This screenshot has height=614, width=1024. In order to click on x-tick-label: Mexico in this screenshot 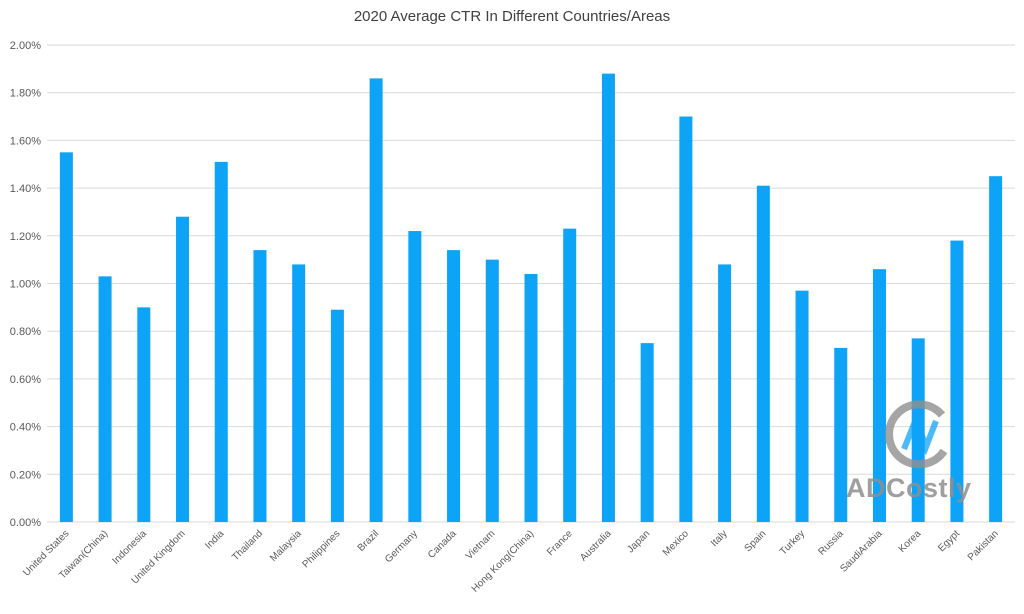, I will do `click(676, 543)`.